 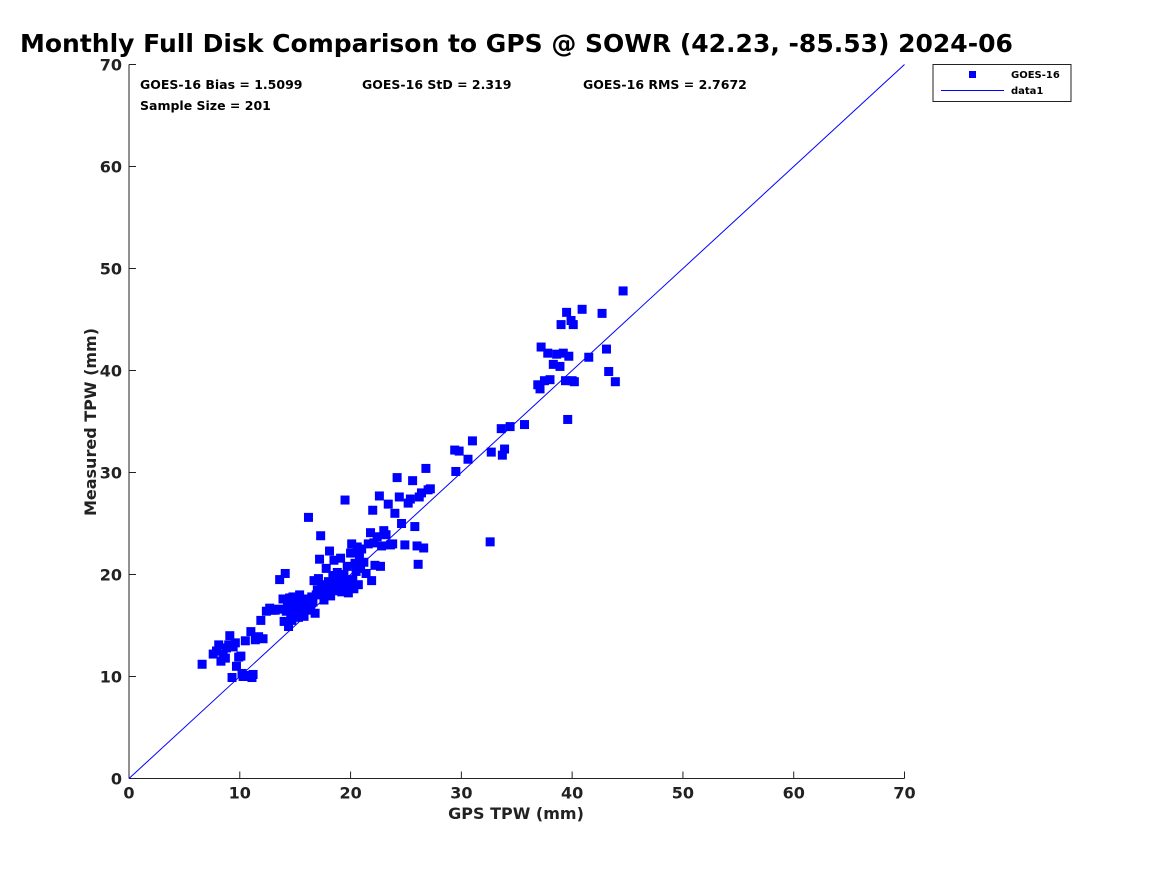 What do you see at coordinates (111, 575) in the screenshot?
I see `y-tick-label: 20` at bounding box center [111, 575].